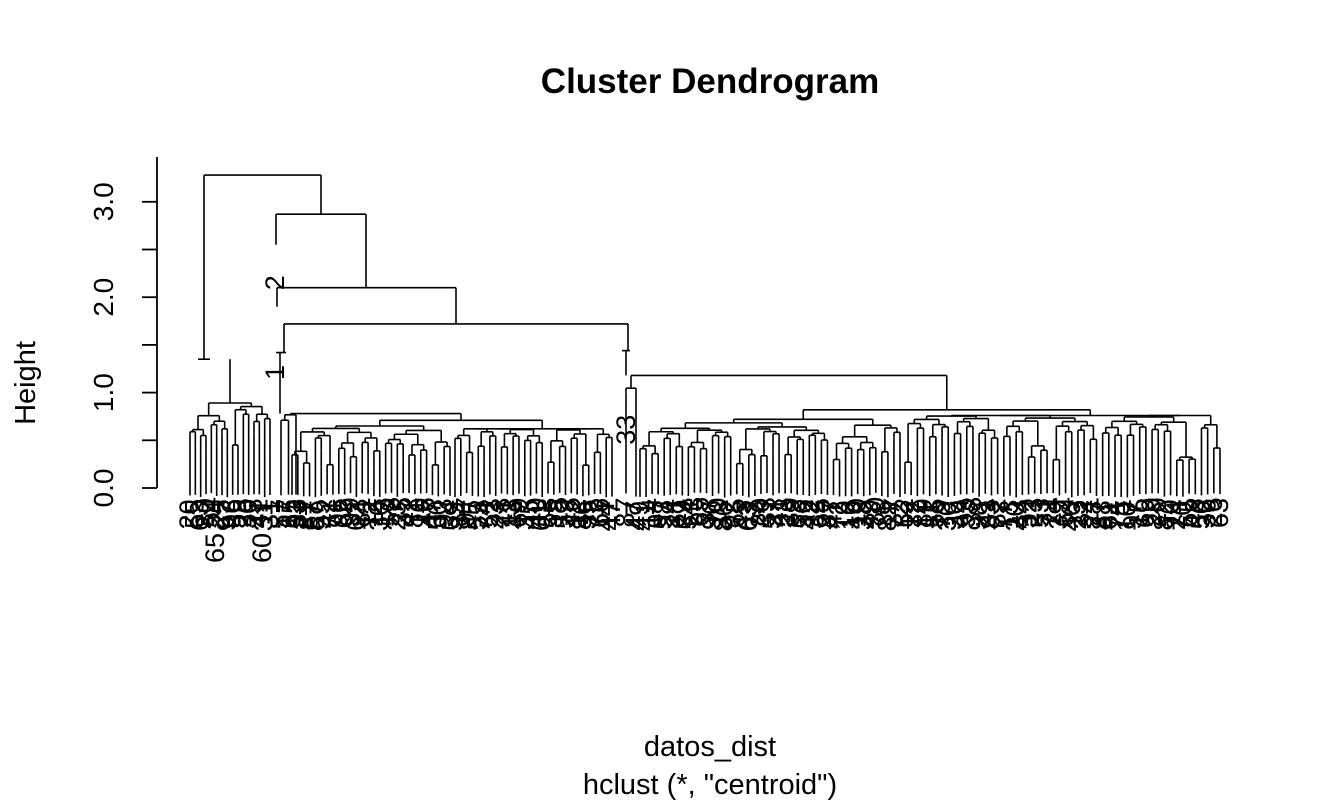  What do you see at coordinates (712, 515) in the screenshot?
I see `leaf-label: 96` at bounding box center [712, 515].